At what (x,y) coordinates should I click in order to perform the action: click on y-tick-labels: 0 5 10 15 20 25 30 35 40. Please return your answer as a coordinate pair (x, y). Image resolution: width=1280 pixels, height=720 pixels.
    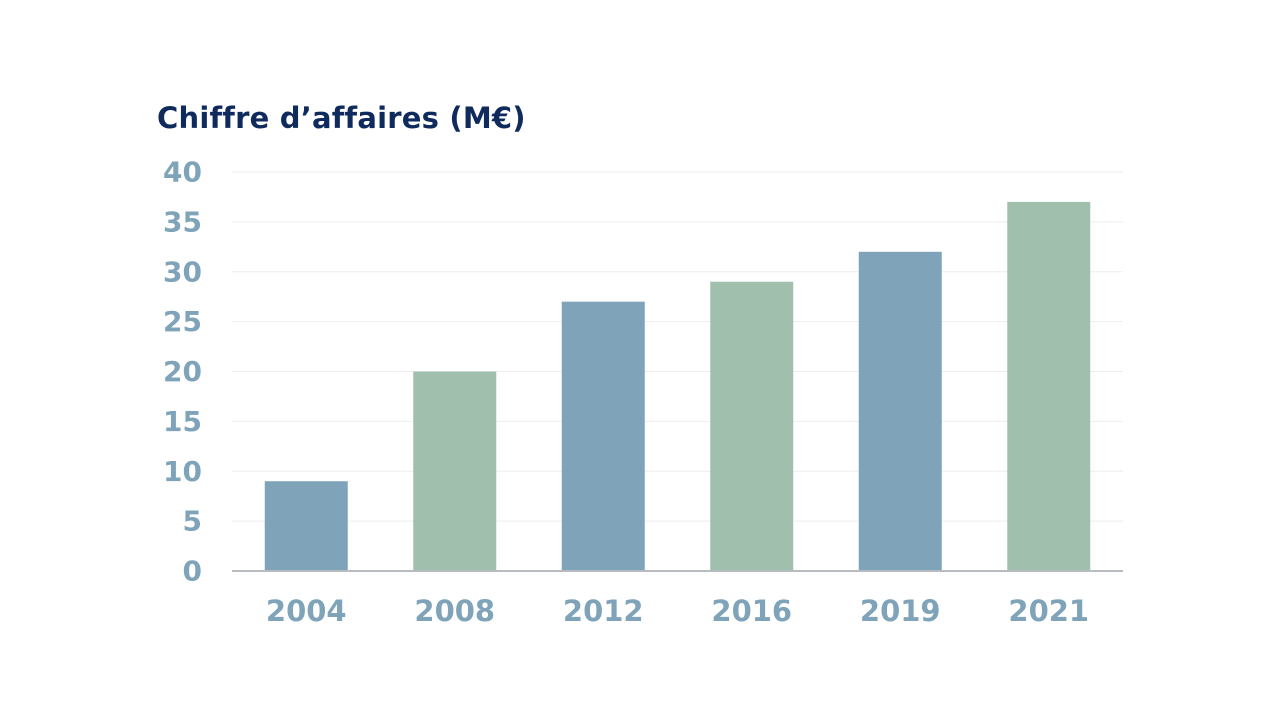
    Looking at the image, I should click on (182, 372).